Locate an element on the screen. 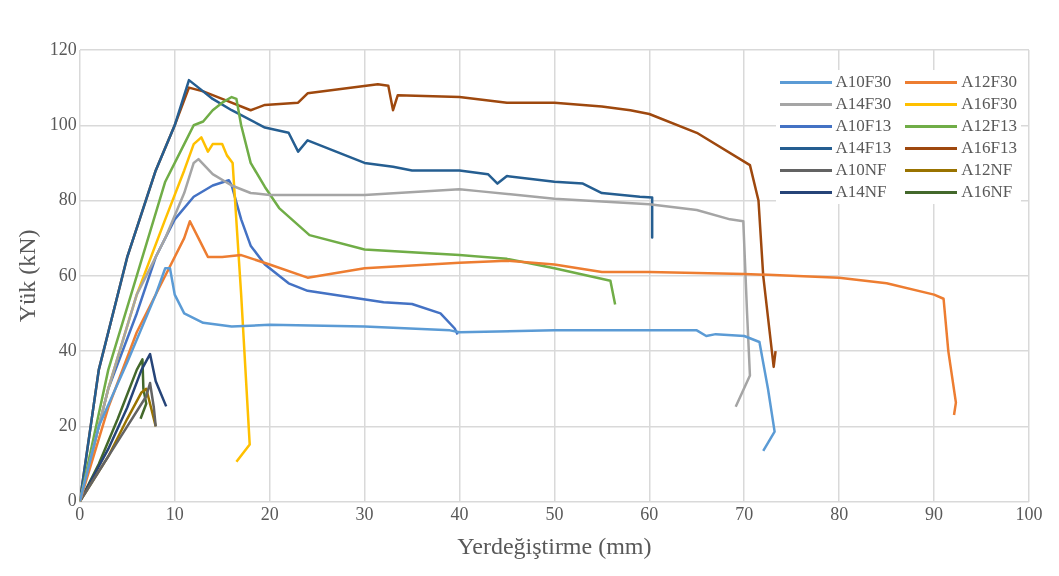  x-tick-label: 80 is located at coordinates (839, 514).